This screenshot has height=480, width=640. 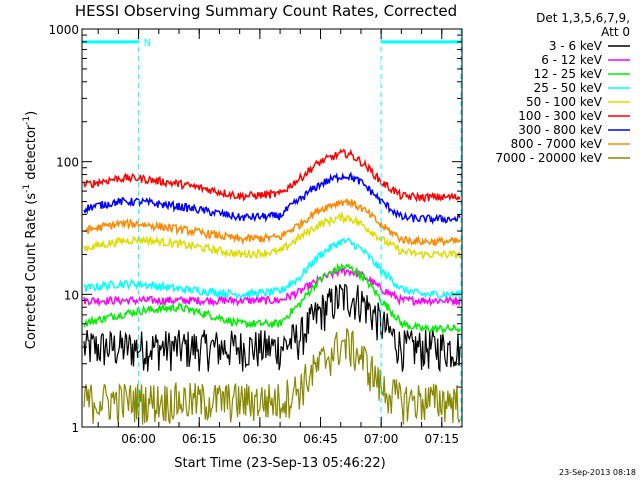 What do you see at coordinates (63, 30) in the screenshot?
I see `y-tick-label: 1000` at bounding box center [63, 30].